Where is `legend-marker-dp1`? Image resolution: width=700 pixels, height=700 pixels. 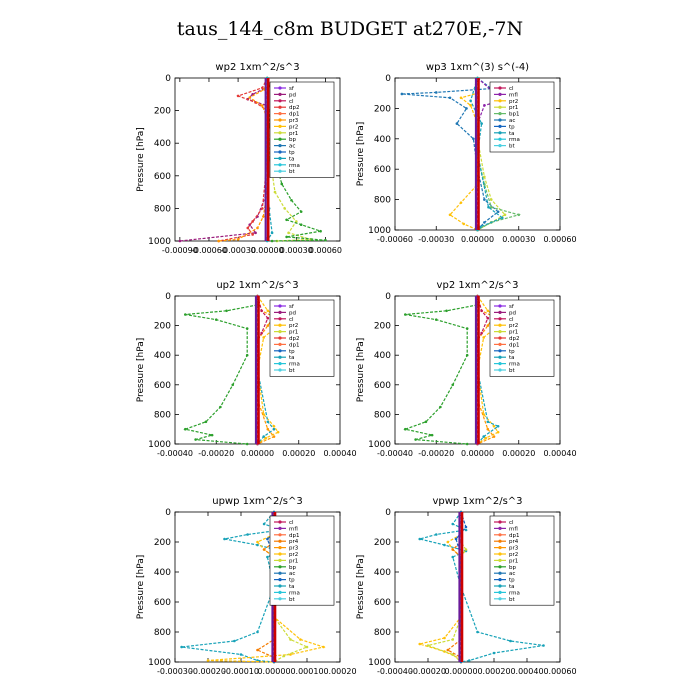 legend-marker-dp1 is located at coordinates (280, 344).